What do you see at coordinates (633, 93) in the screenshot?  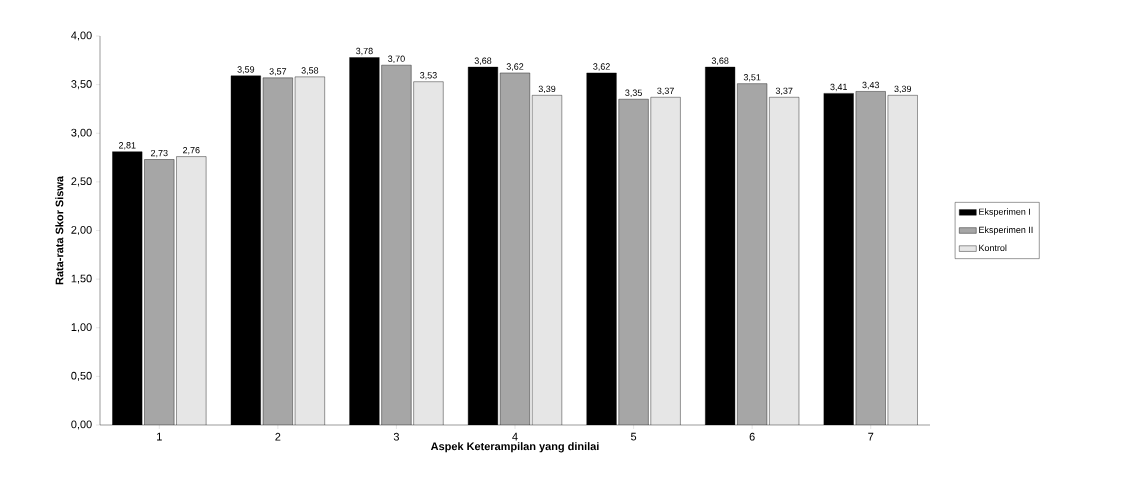 I see `data-label: 3,35` at bounding box center [633, 93].